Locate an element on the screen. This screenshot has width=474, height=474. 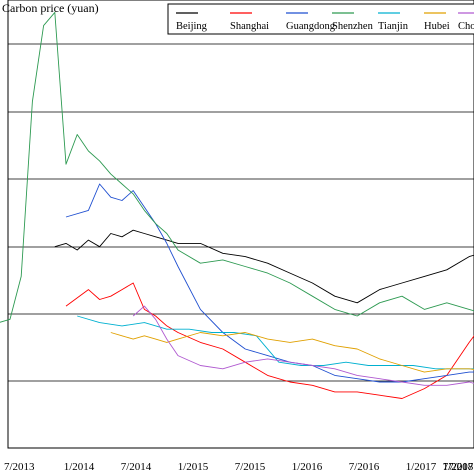
x-tick-label: 1/2015 is located at coordinates (193, 467).